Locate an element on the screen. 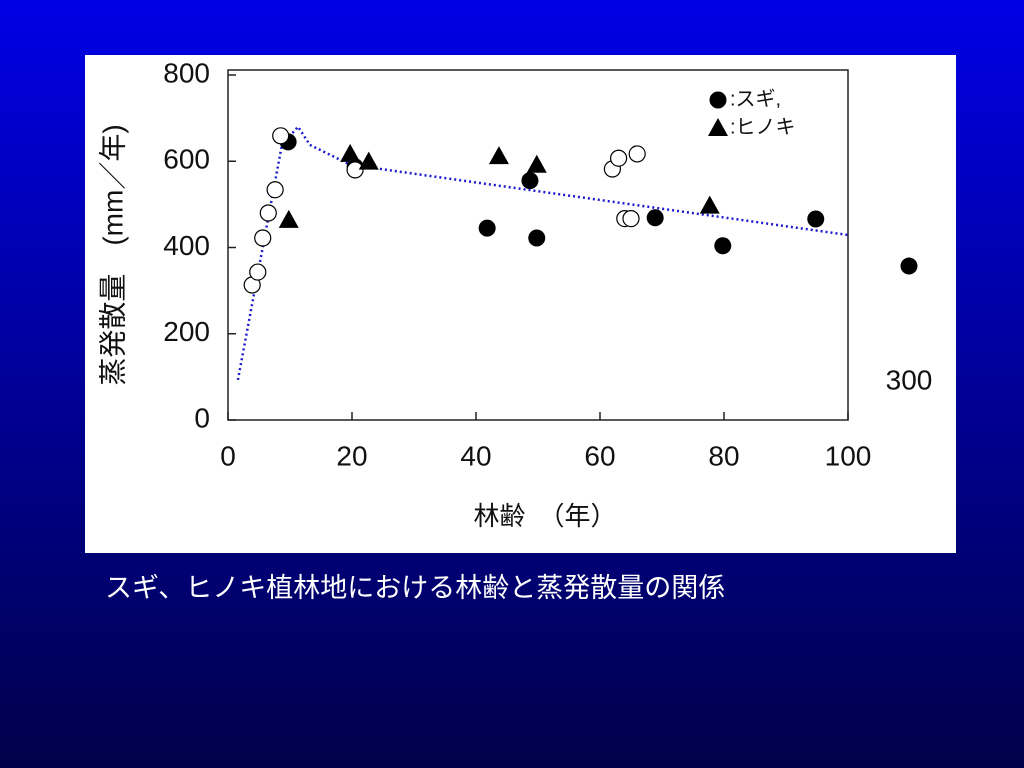 This screenshot has height=768, width=1024. y-tick-label: 200 is located at coordinates (186, 331).